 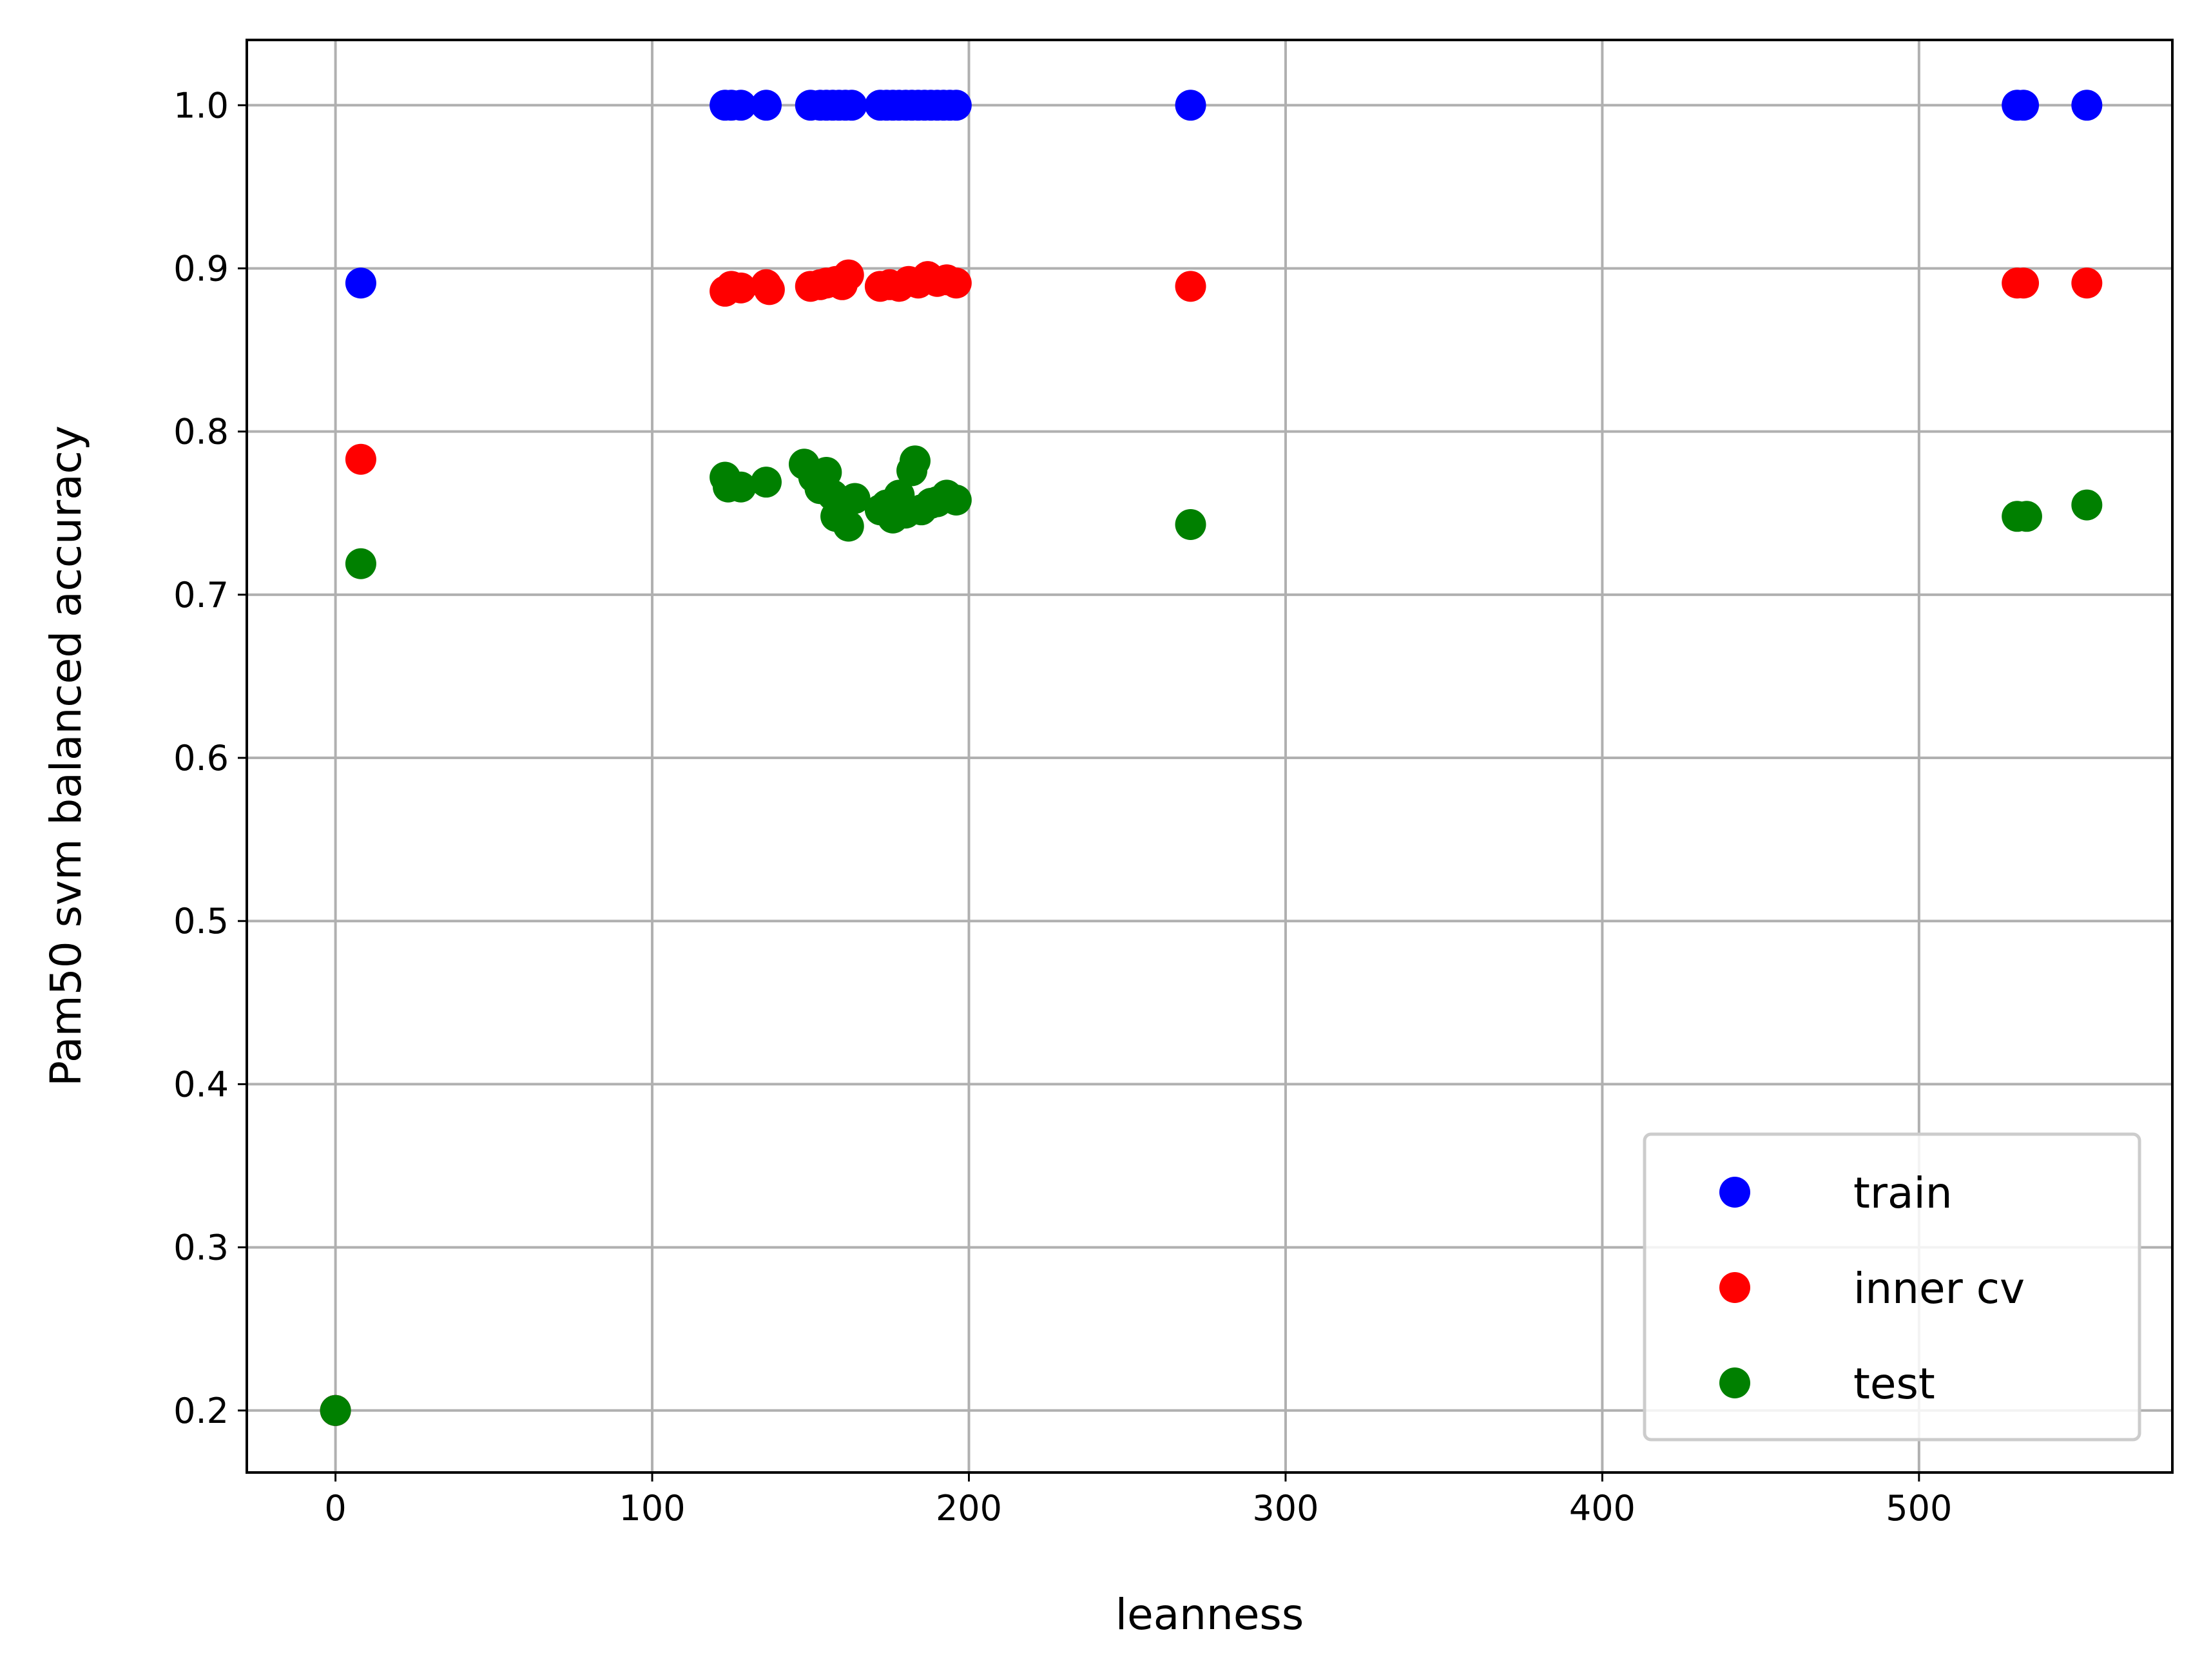 I want to click on y-tick-label: 0.3, so click(x=201, y=1248).